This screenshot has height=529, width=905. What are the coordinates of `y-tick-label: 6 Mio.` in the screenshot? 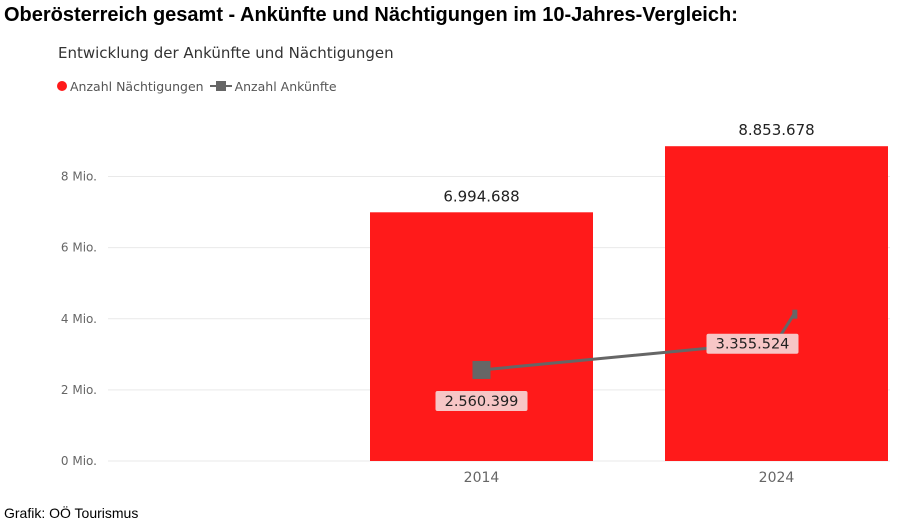 It's located at (79, 248).